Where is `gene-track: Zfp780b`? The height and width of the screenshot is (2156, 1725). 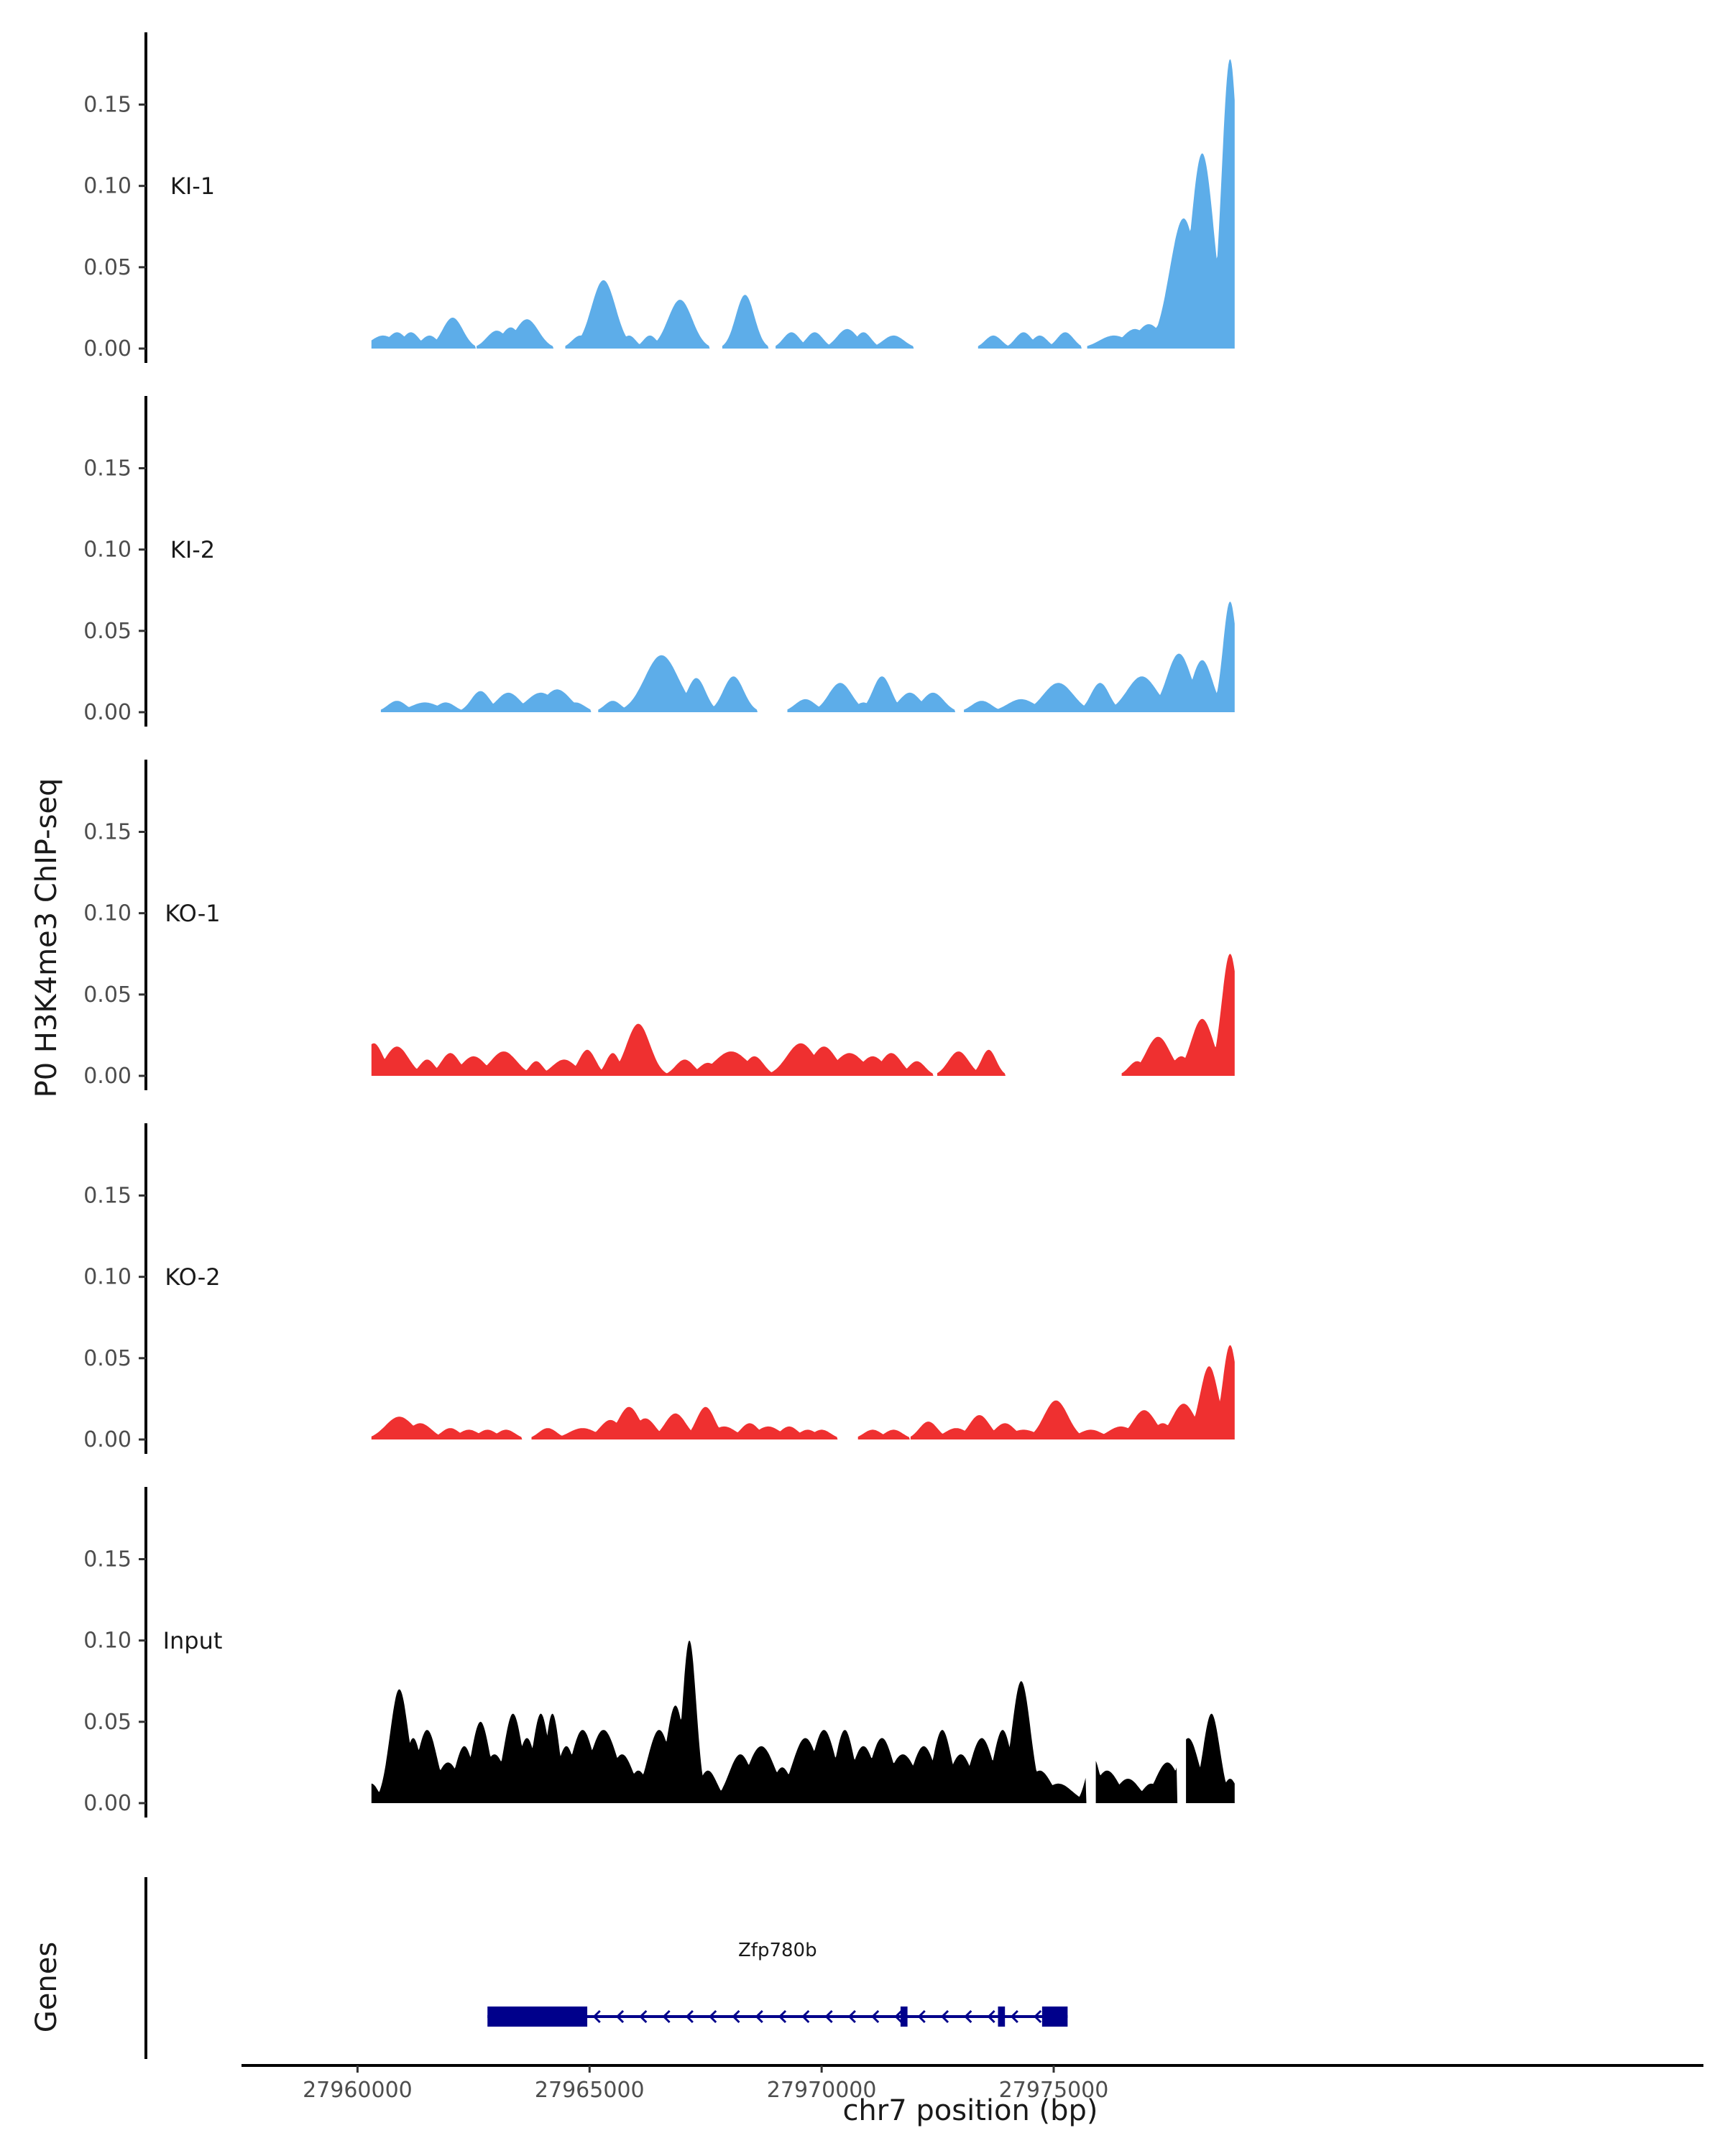
gene-track: Zfp780b is located at coordinates (606, 1968).